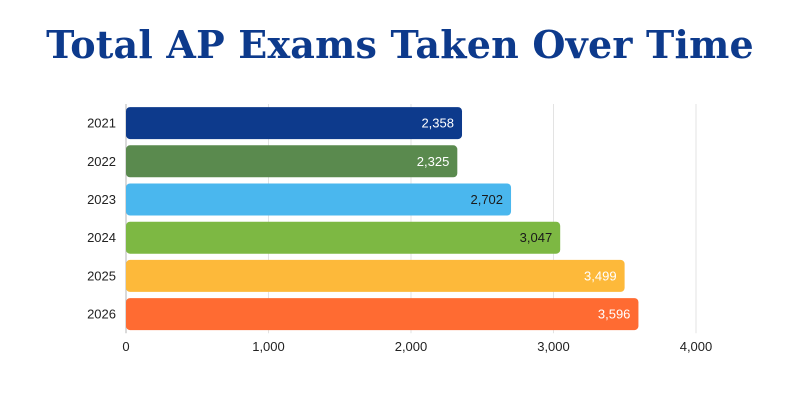 The height and width of the screenshot is (400, 800). Describe the element at coordinates (101, 237) in the screenshot. I see `category-label: 2024` at that location.